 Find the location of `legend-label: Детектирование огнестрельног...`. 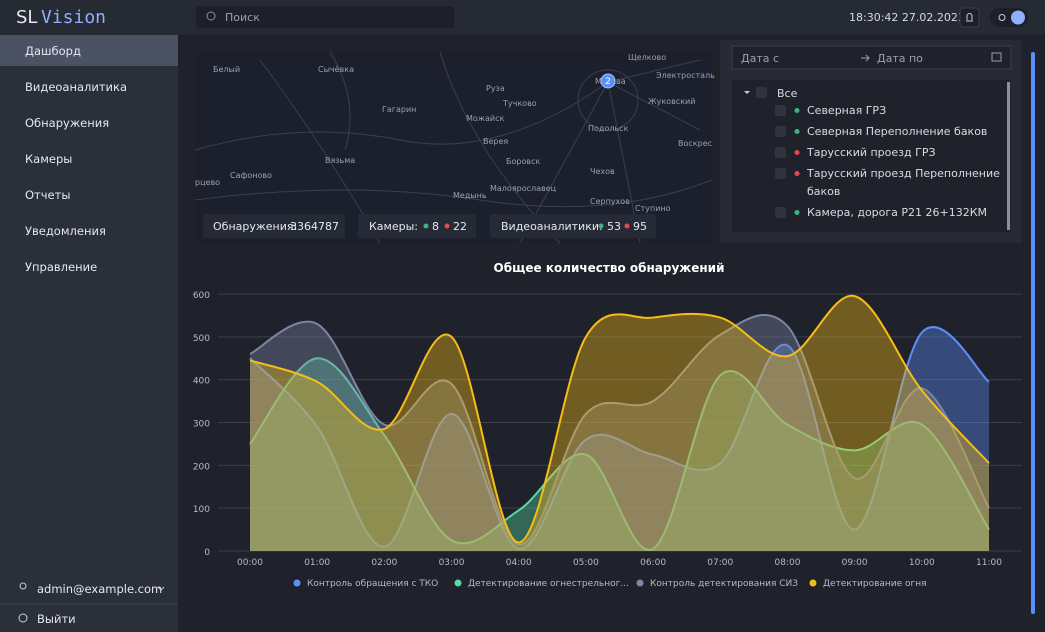

legend-label: Детектирование огнестрельног... is located at coordinates (548, 584).